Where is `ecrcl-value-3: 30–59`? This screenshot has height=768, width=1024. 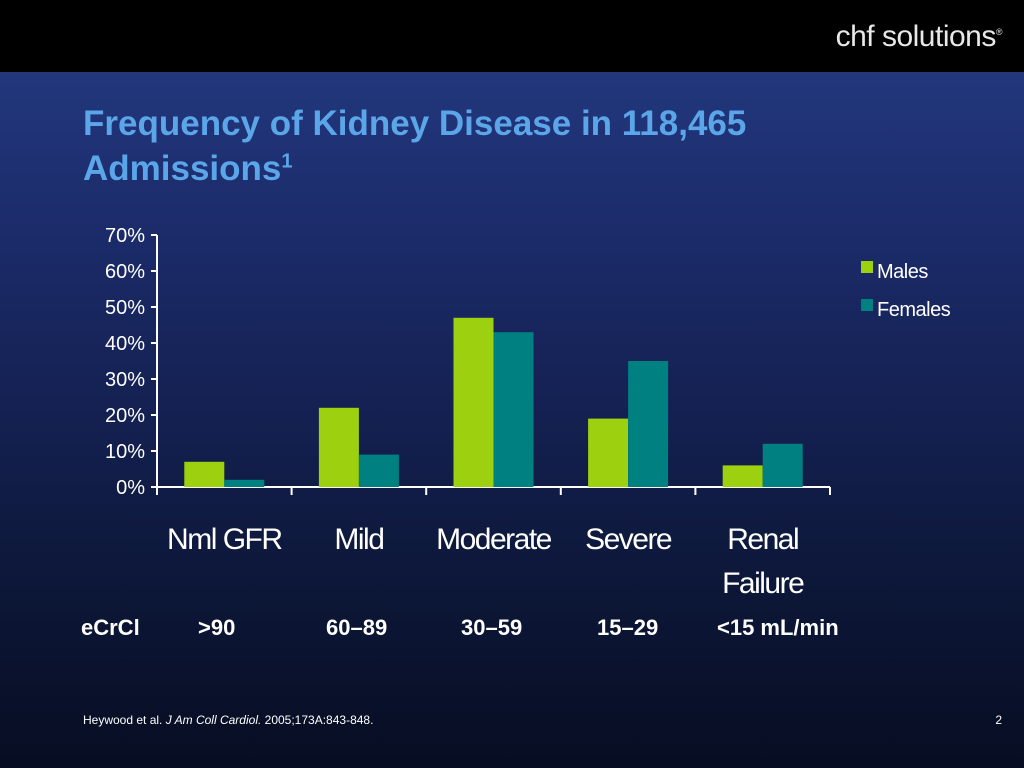 ecrcl-value-3: 30–59 is located at coordinates (492, 627).